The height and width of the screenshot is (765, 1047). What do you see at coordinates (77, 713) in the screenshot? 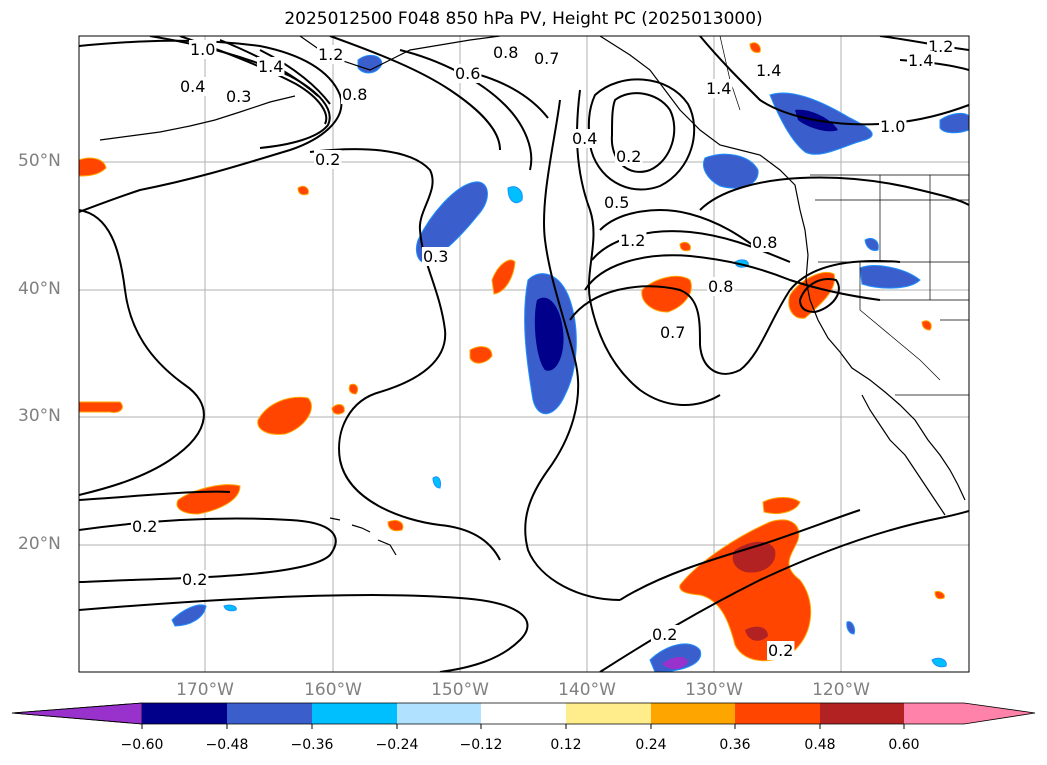
I see `colorbar-extend-low` at bounding box center [77, 713].